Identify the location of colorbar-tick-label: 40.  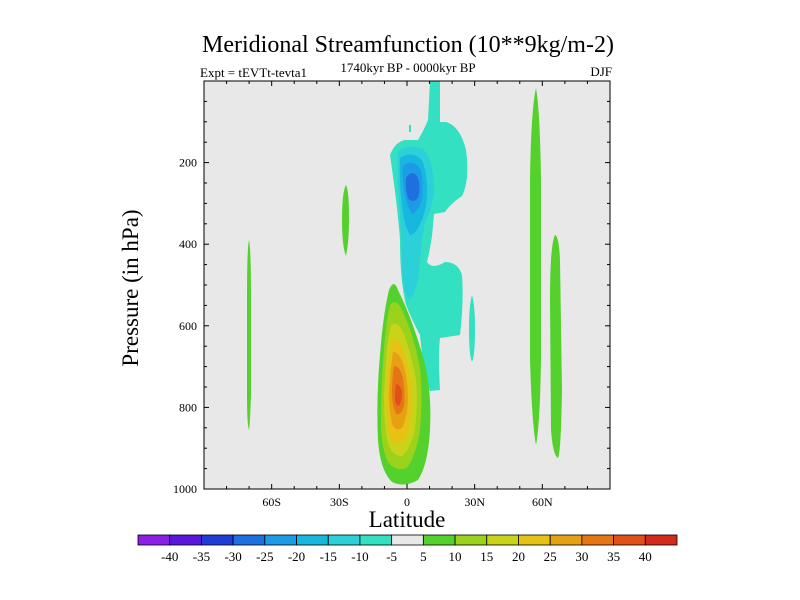
(645, 556).